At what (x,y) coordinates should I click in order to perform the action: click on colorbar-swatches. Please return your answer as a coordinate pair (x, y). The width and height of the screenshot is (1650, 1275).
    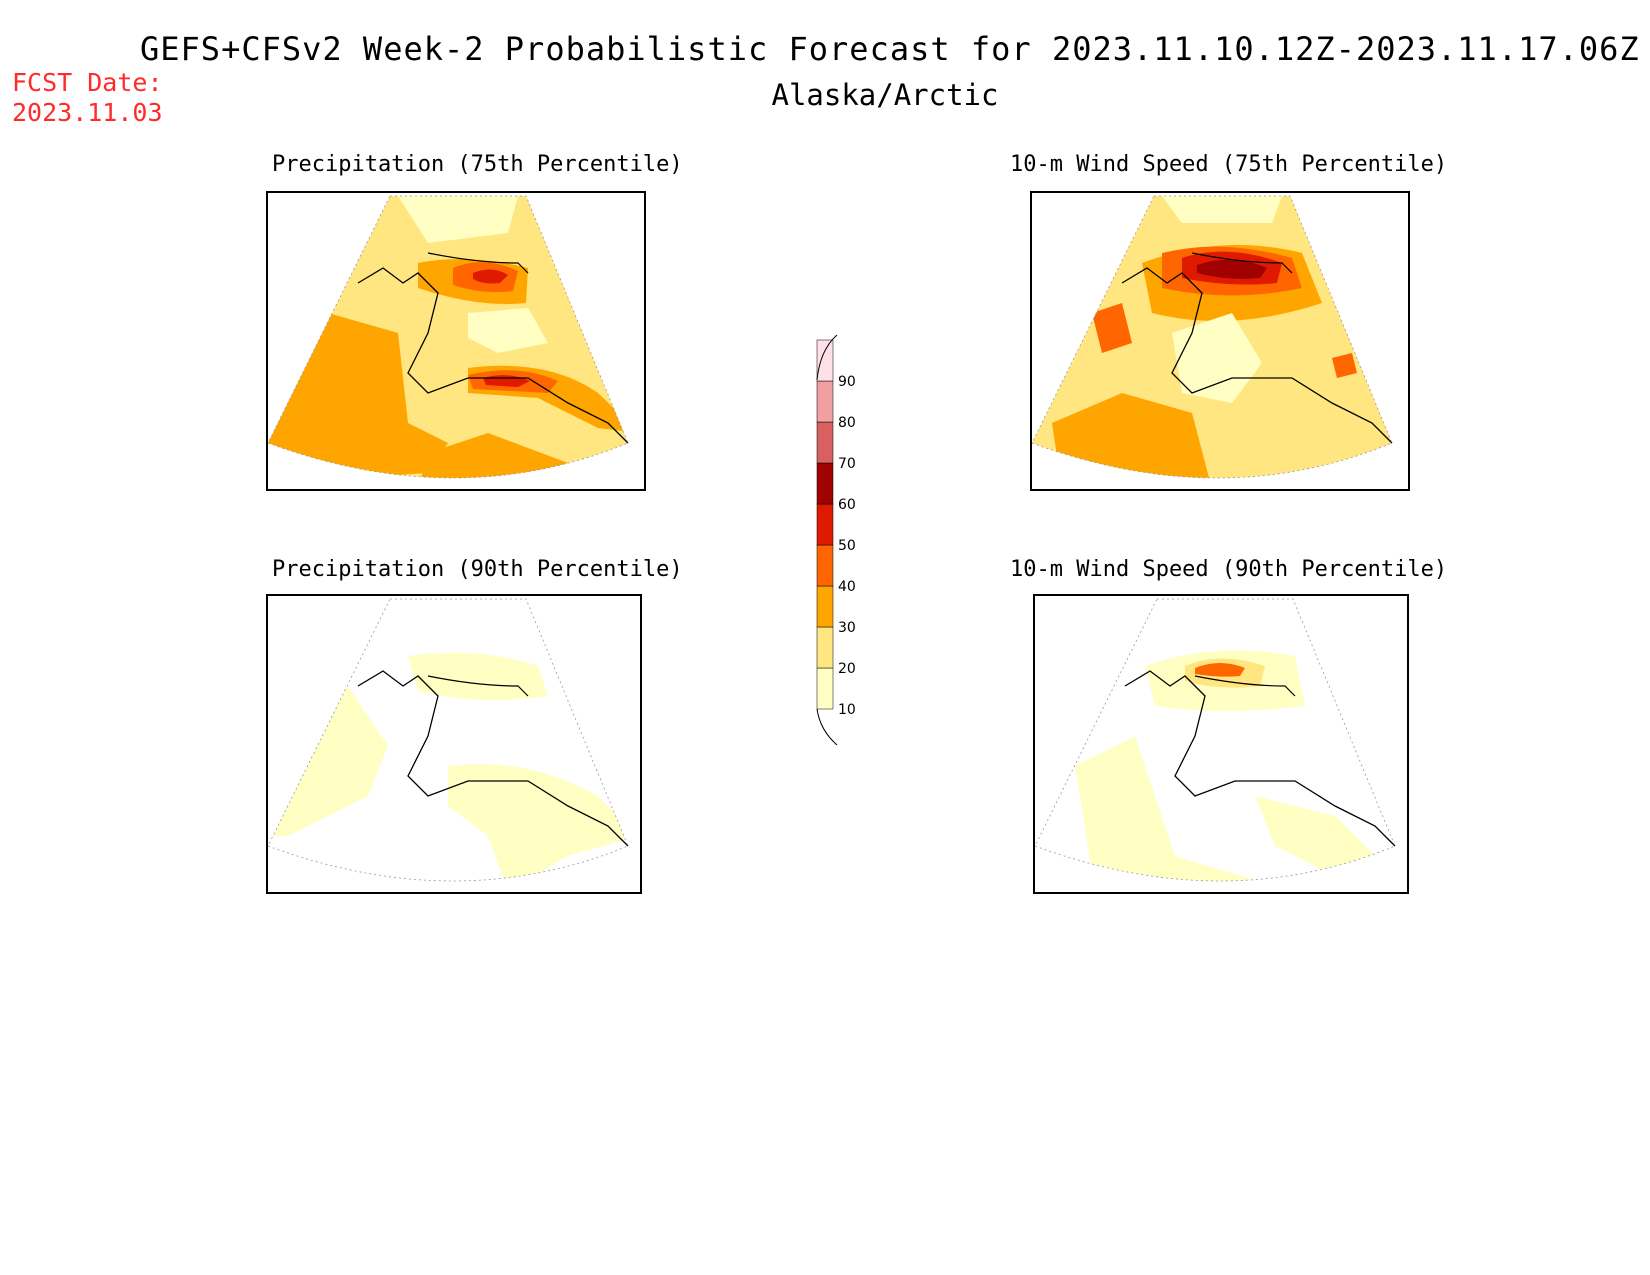
    Looking at the image, I should click on (825, 524).